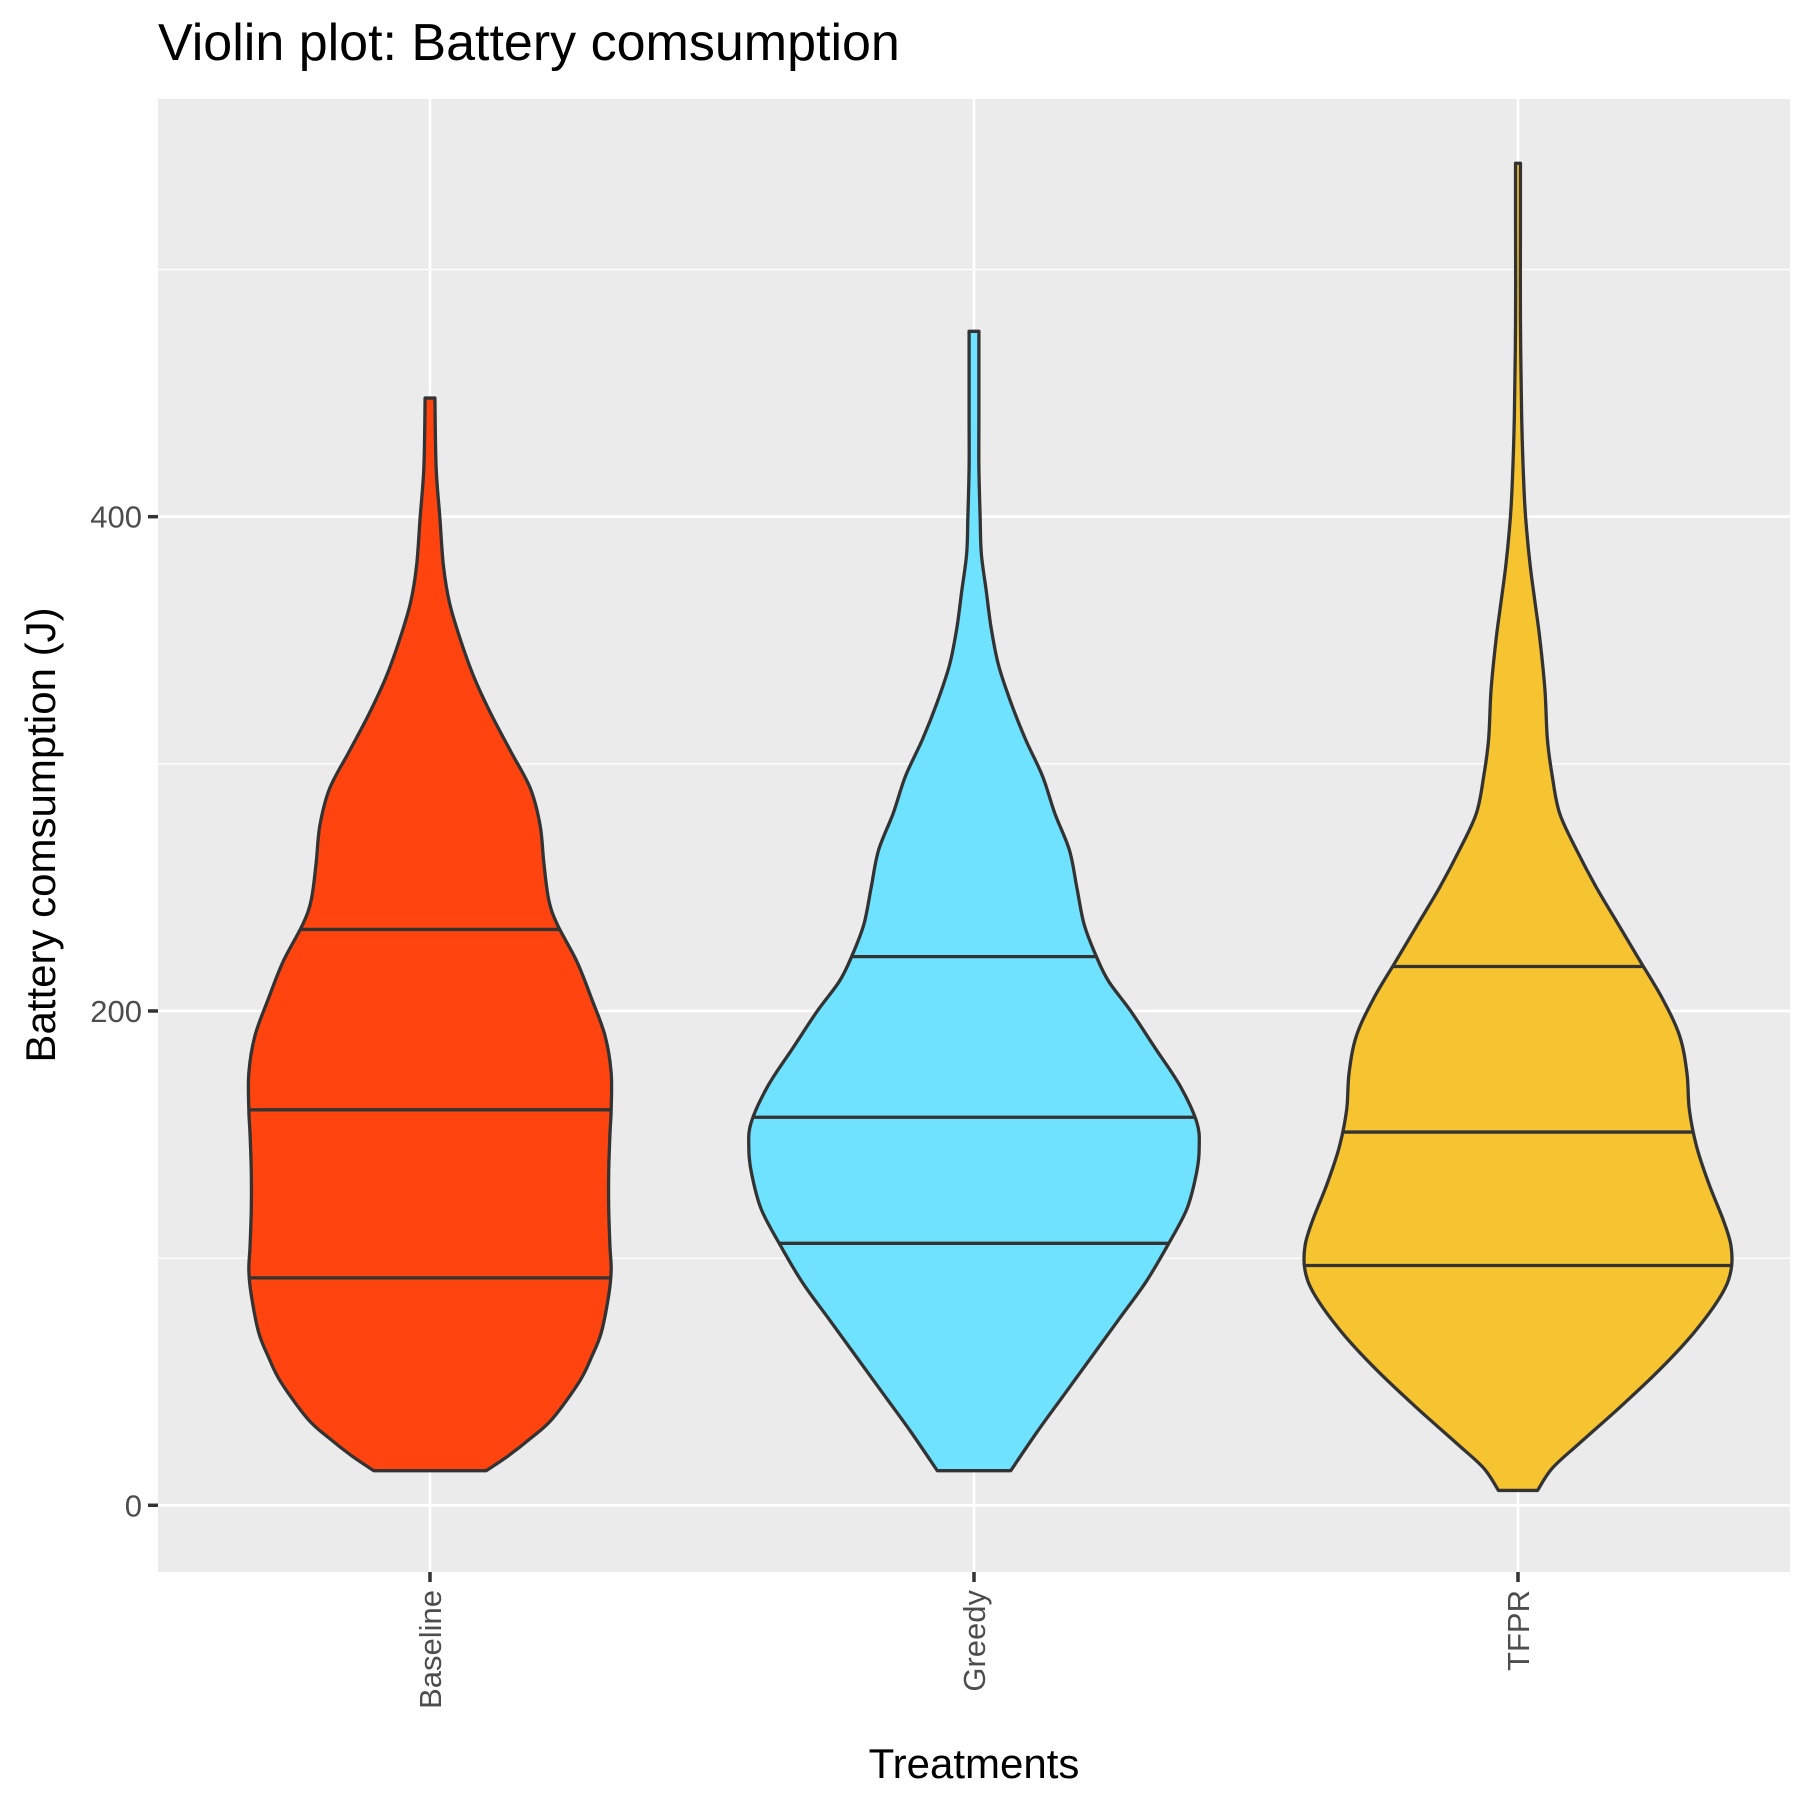 Image resolution: width=1800 pixels, height=1800 pixels. What do you see at coordinates (133, 1505) in the screenshot?
I see `y-tick-label: 0` at bounding box center [133, 1505].